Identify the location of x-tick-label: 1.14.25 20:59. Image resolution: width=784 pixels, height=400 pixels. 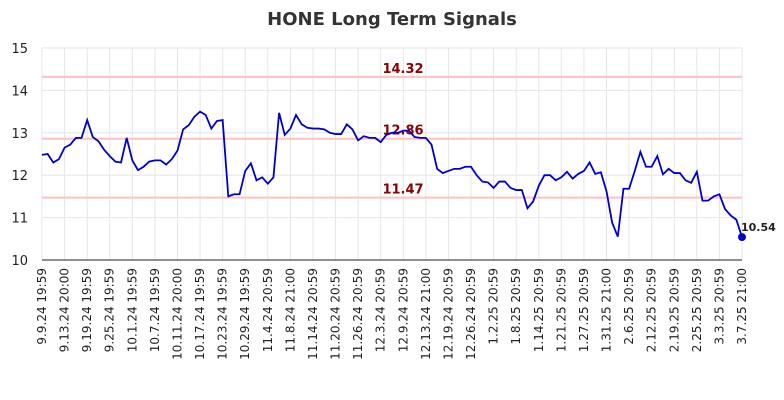
(539, 310).